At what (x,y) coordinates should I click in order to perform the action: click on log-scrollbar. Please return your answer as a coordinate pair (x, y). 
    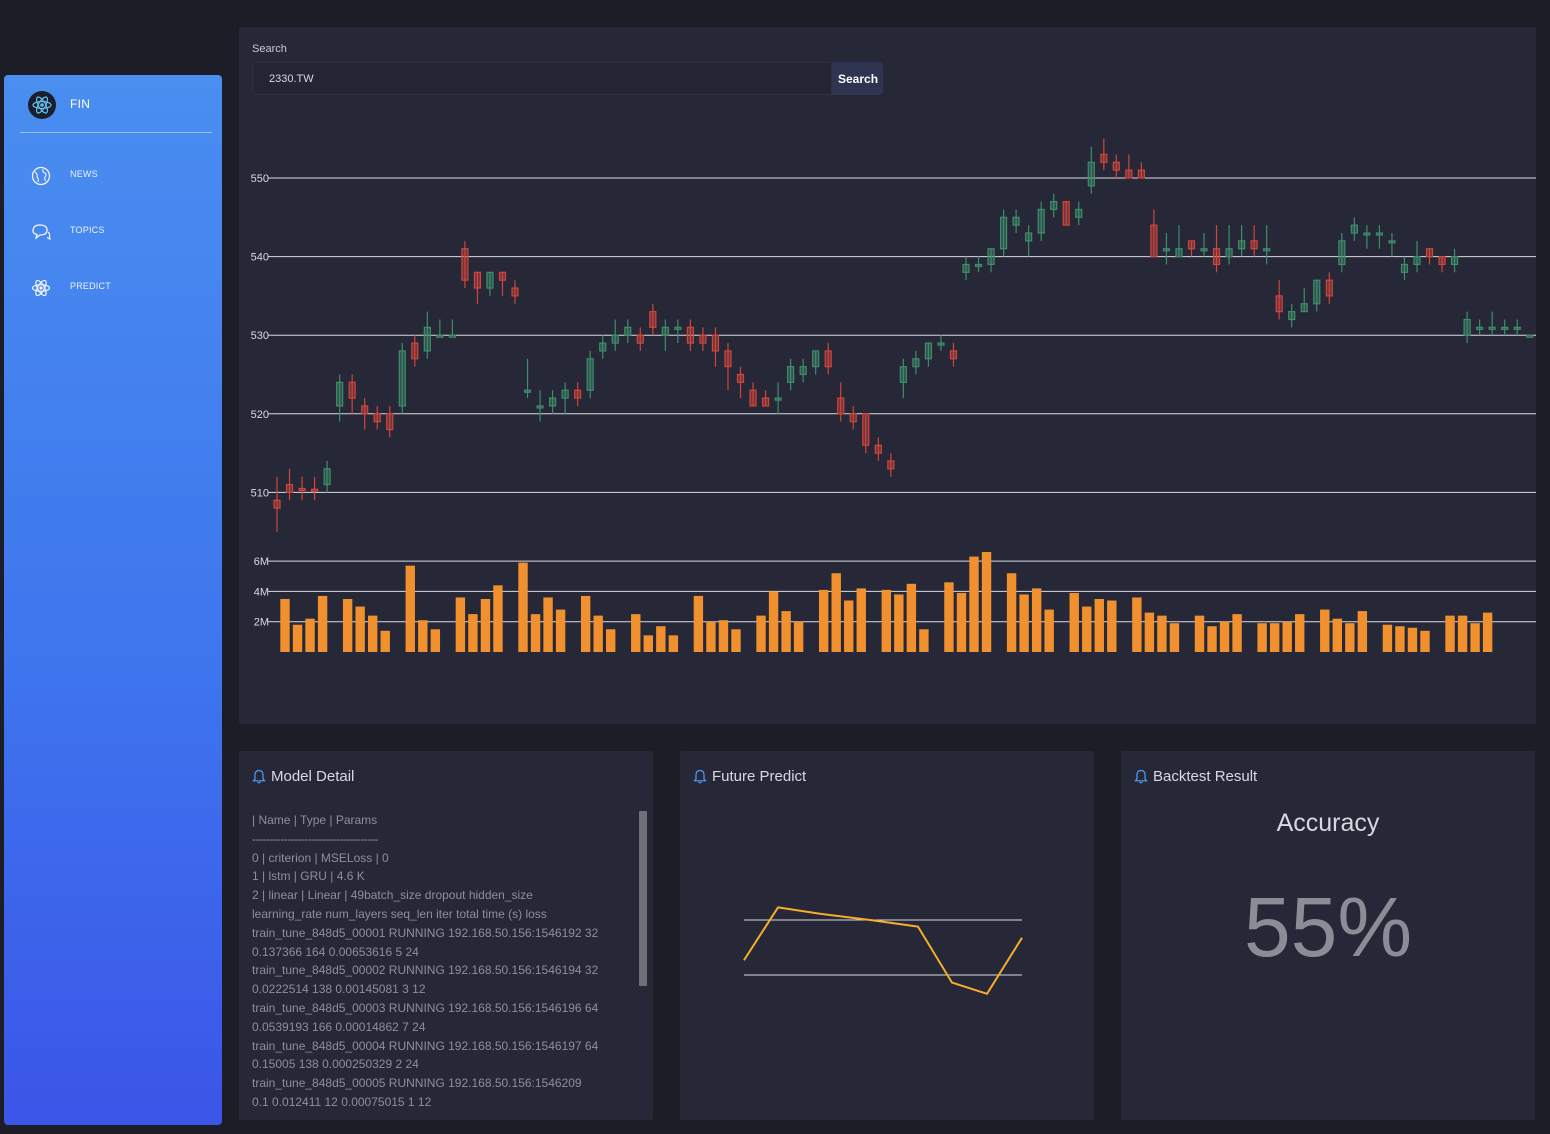
    Looking at the image, I should click on (643, 958).